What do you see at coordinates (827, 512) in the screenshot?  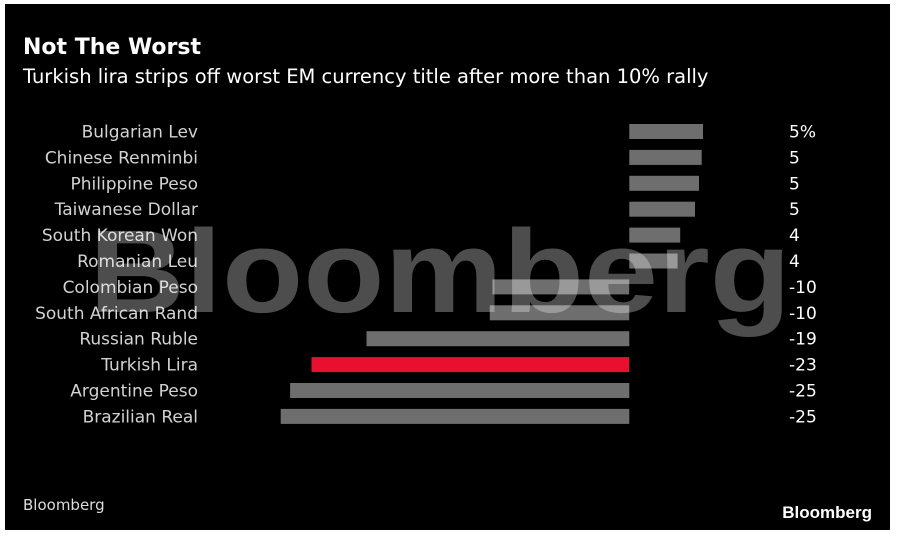 I see `bloomberg-logo: Bloomberg` at bounding box center [827, 512].